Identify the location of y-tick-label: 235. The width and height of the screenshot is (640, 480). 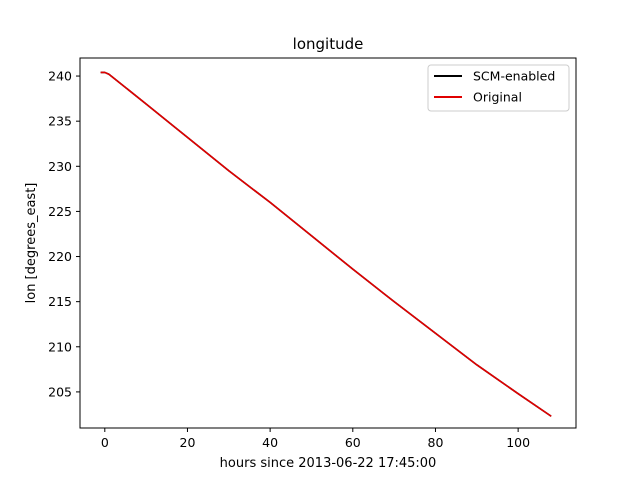
(60, 121).